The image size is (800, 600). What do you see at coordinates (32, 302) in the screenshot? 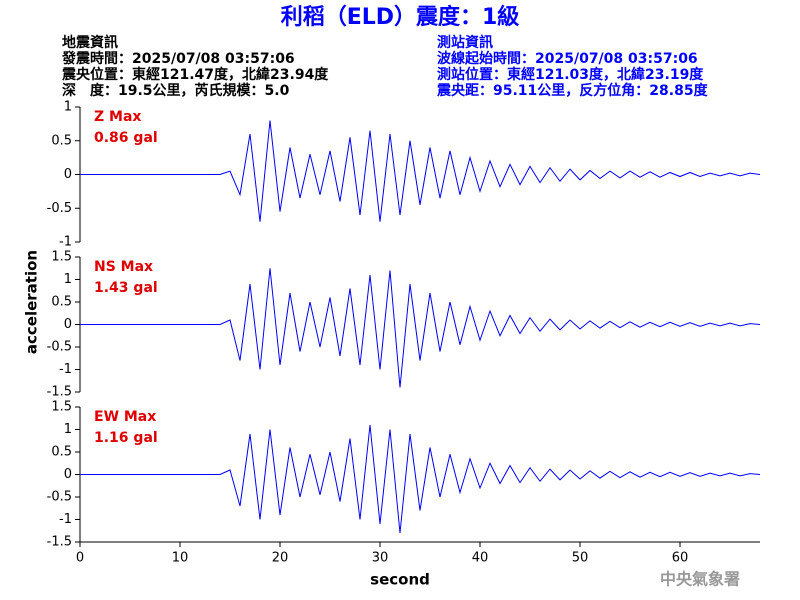
I see `y-axis-label: acceleration` at bounding box center [32, 302].